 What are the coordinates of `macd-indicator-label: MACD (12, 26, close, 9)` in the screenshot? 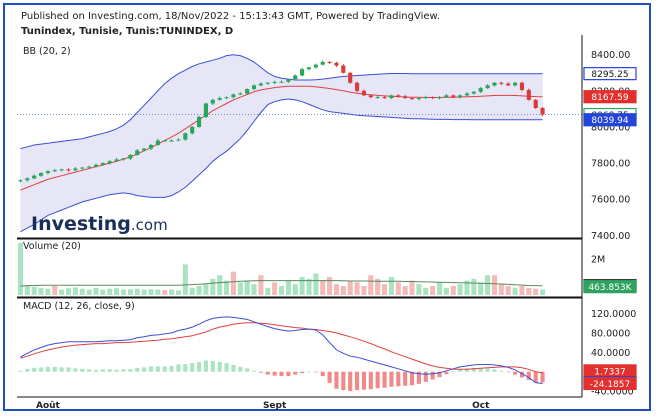 It's located at (79, 306).